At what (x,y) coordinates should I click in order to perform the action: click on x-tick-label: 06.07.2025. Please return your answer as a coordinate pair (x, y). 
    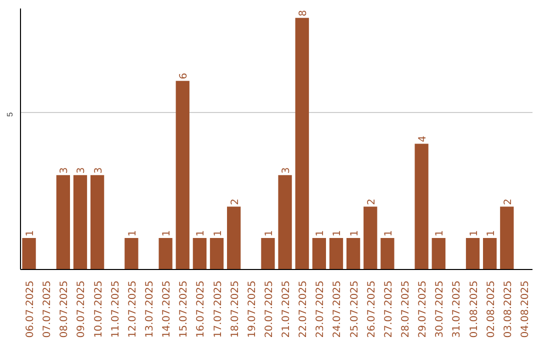
    Looking at the image, I should click on (30, 309).